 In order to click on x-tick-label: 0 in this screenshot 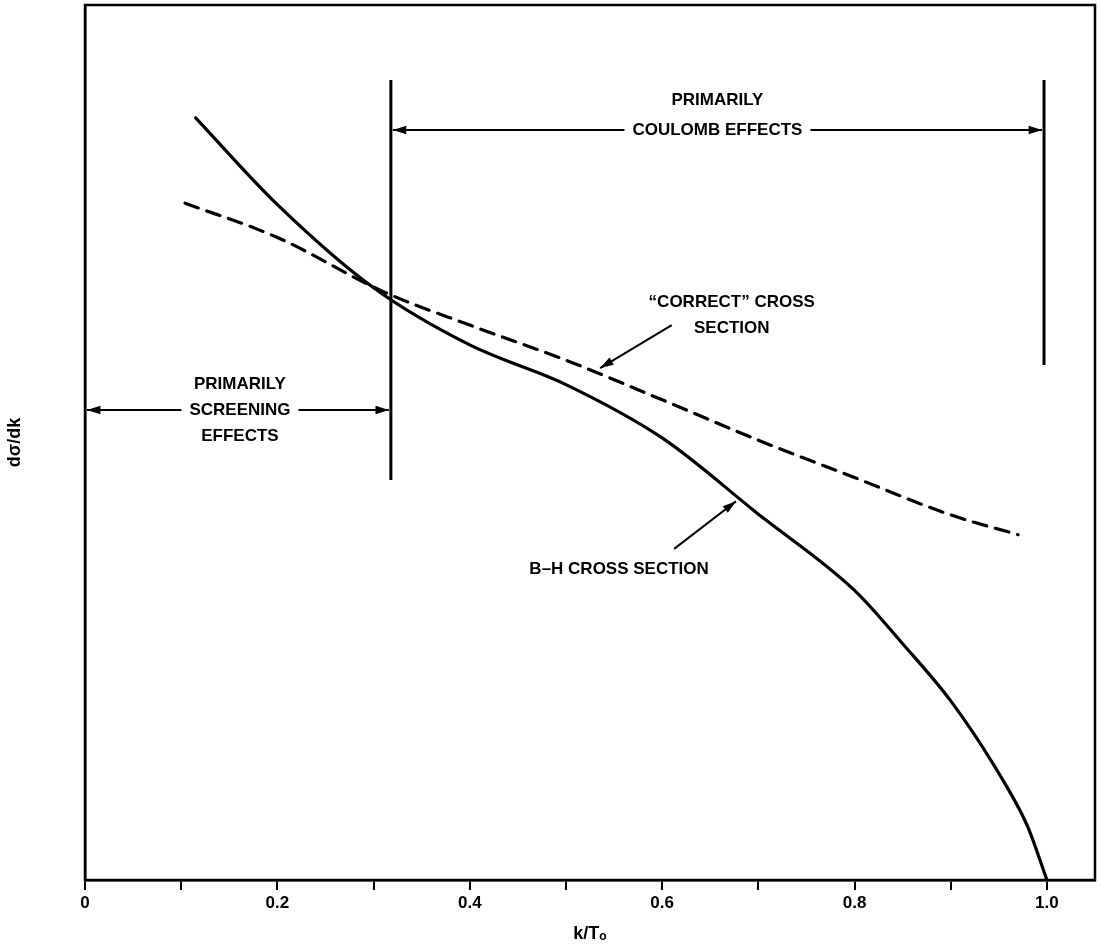, I will do `click(85, 902)`.